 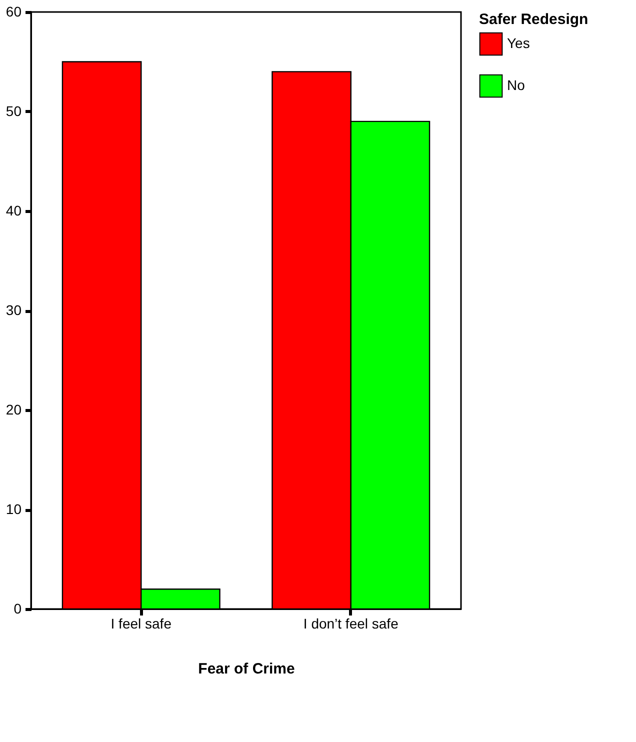 What do you see at coordinates (14, 509) in the screenshot?
I see `y-tick-label: 10` at bounding box center [14, 509].